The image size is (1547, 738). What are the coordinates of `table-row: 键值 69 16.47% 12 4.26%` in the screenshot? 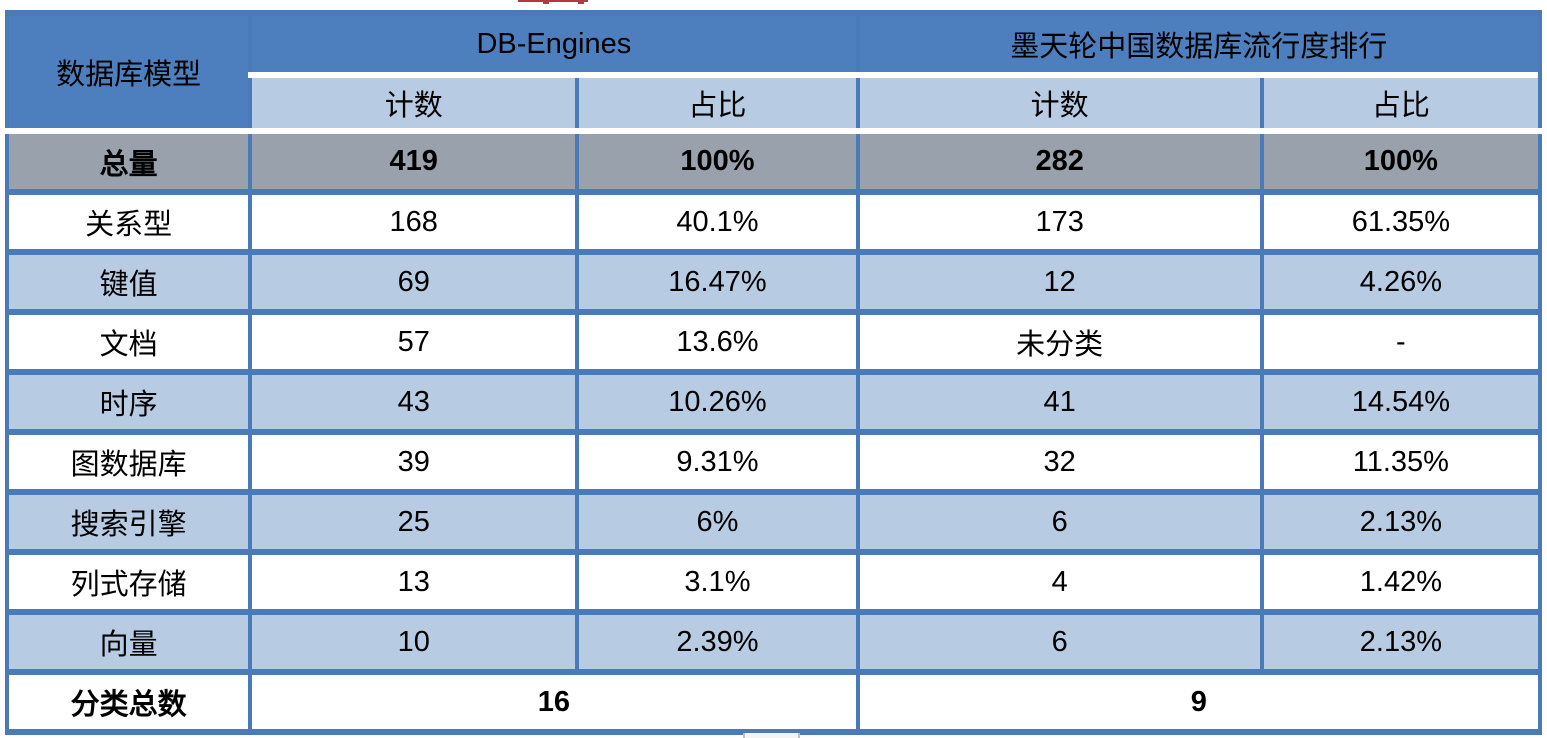 It's located at (773, 282).